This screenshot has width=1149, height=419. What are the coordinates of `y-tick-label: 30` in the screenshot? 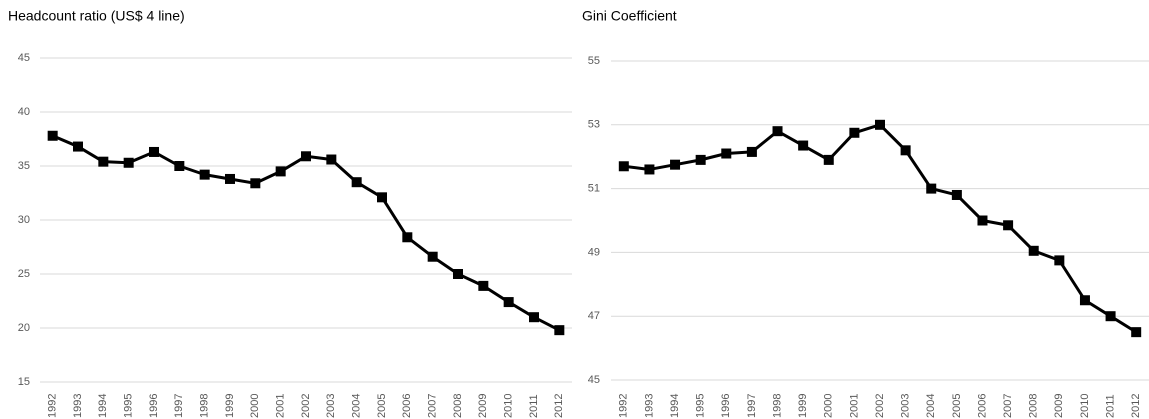 It's located at (24, 220).